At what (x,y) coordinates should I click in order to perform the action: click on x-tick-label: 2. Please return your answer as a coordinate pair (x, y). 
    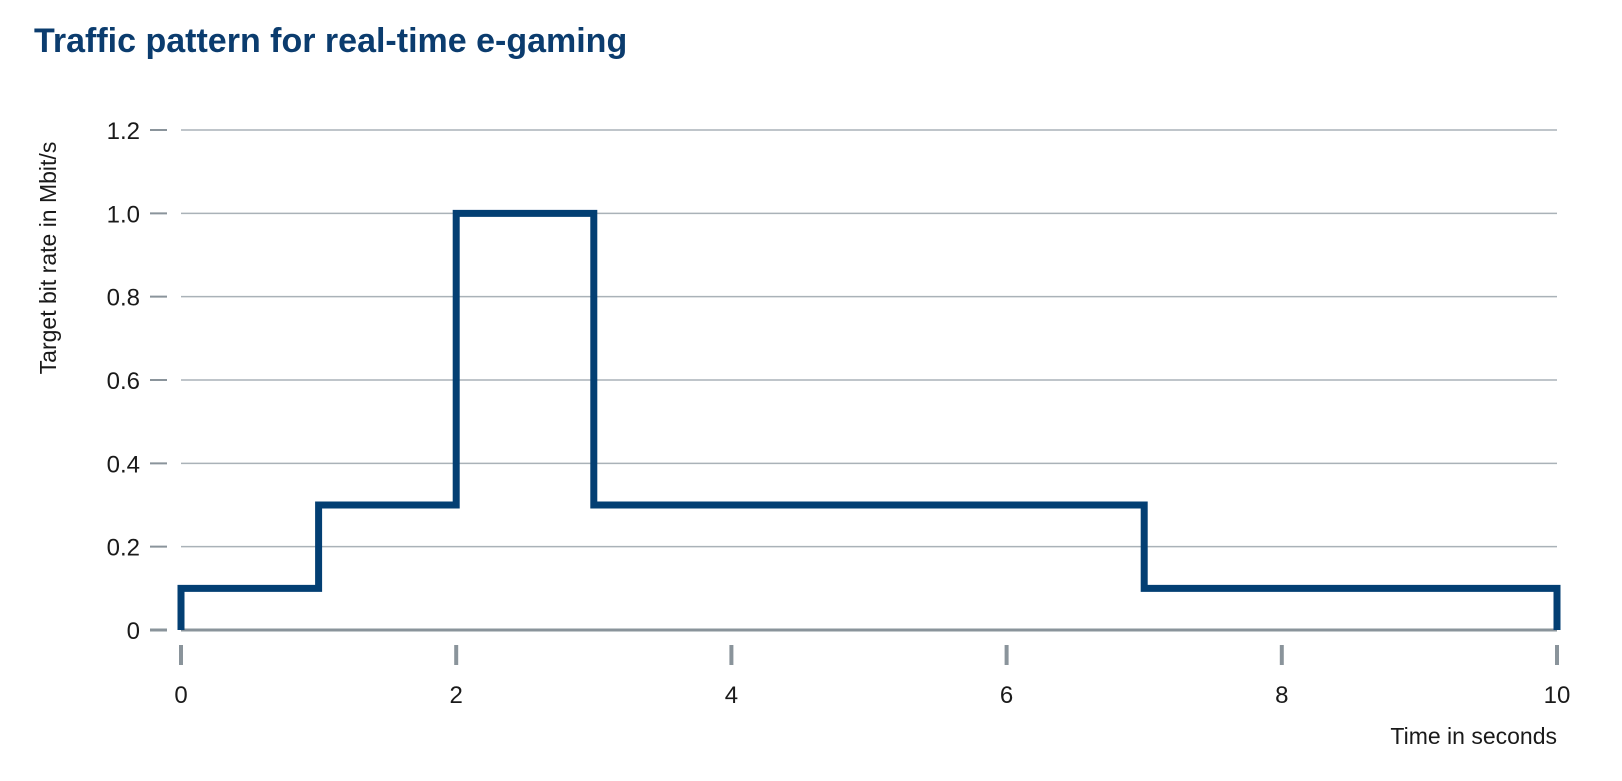
    Looking at the image, I should click on (456, 695).